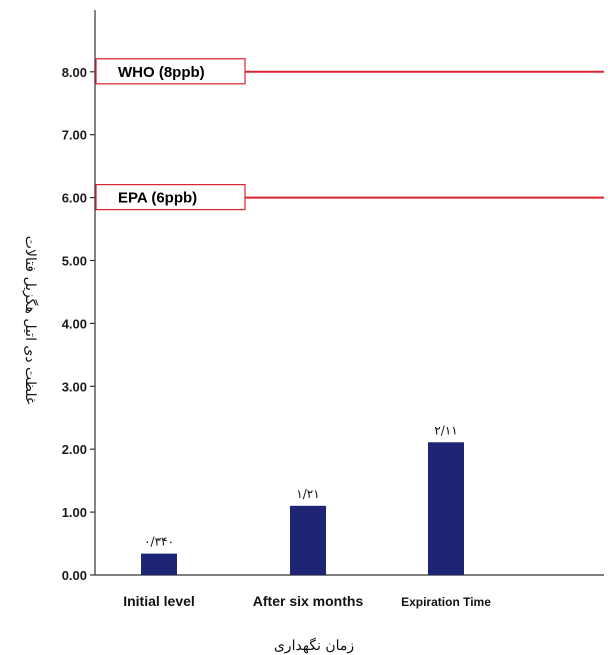  What do you see at coordinates (308, 601) in the screenshot?
I see `x-tick-label: After six months` at bounding box center [308, 601].